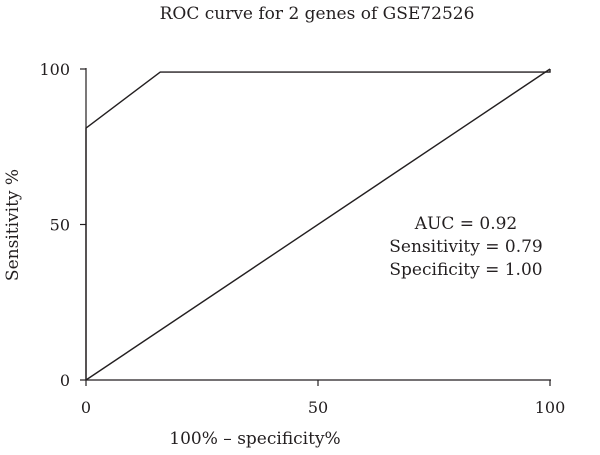 This screenshot has width=600, height=455. What do you see at coordinates (86, 407) in the screenshot?
I see `x-tick-label: 0` at bounding box center [86, 407].